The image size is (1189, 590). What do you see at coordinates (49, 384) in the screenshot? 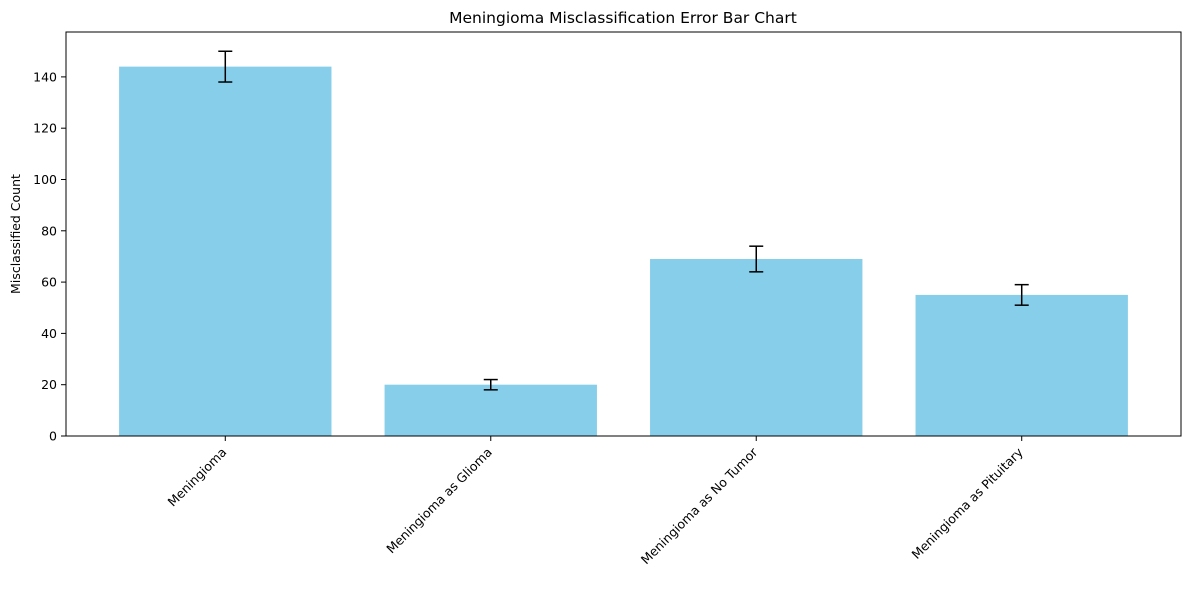
I see `y-tick-label: 20` at bounding box center [49, 384].